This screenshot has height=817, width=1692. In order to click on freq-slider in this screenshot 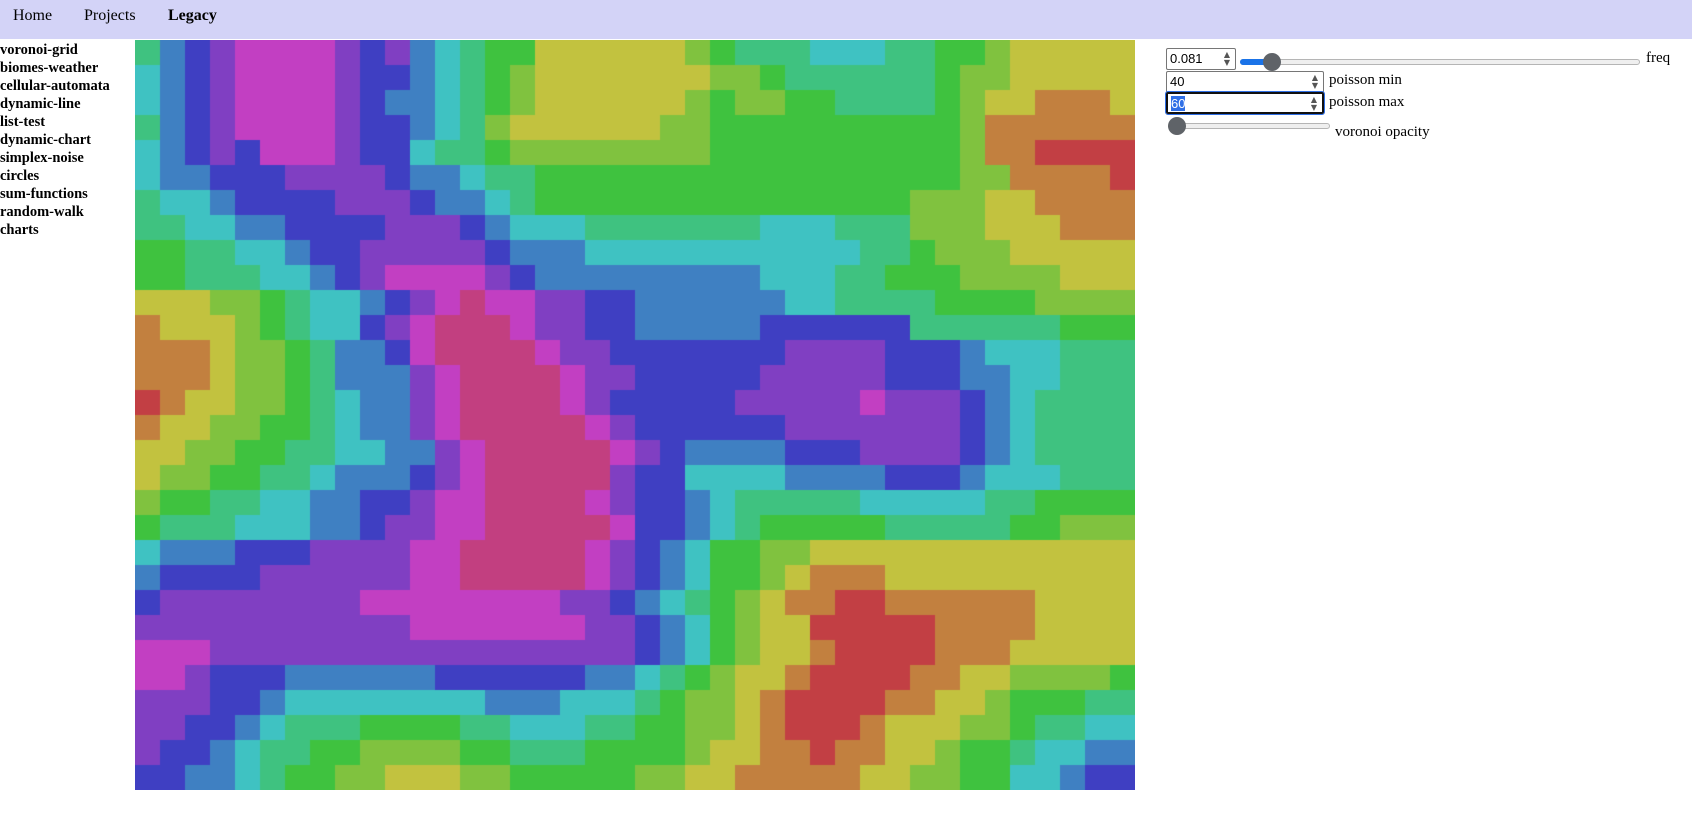, I will do `click(1440, 62)`.